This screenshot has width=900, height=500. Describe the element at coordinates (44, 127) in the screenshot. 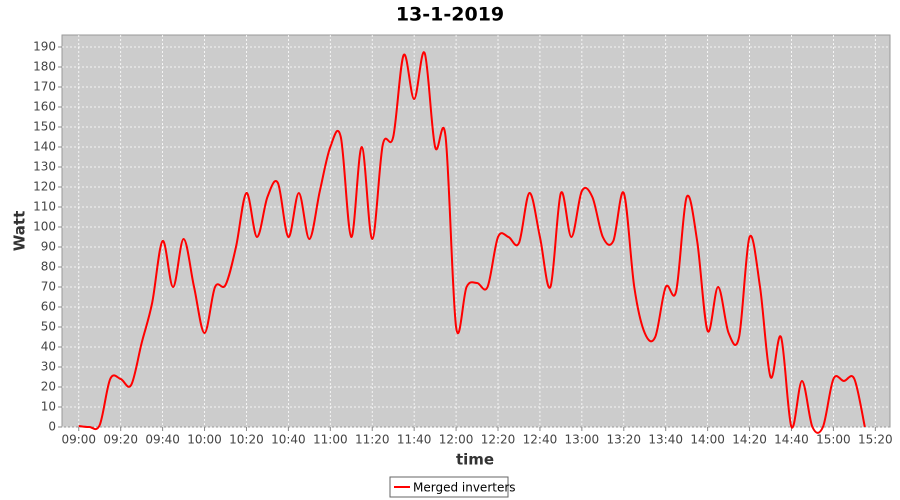

I see `y-tick-label: 150` at that location.